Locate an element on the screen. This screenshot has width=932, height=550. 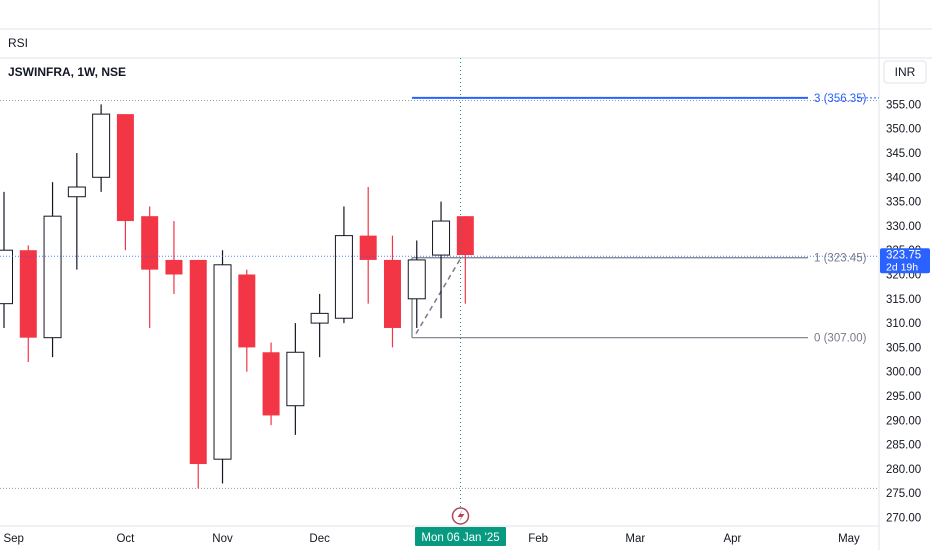
price-tick-label: 335.00 is located at coordinates (903, 203).